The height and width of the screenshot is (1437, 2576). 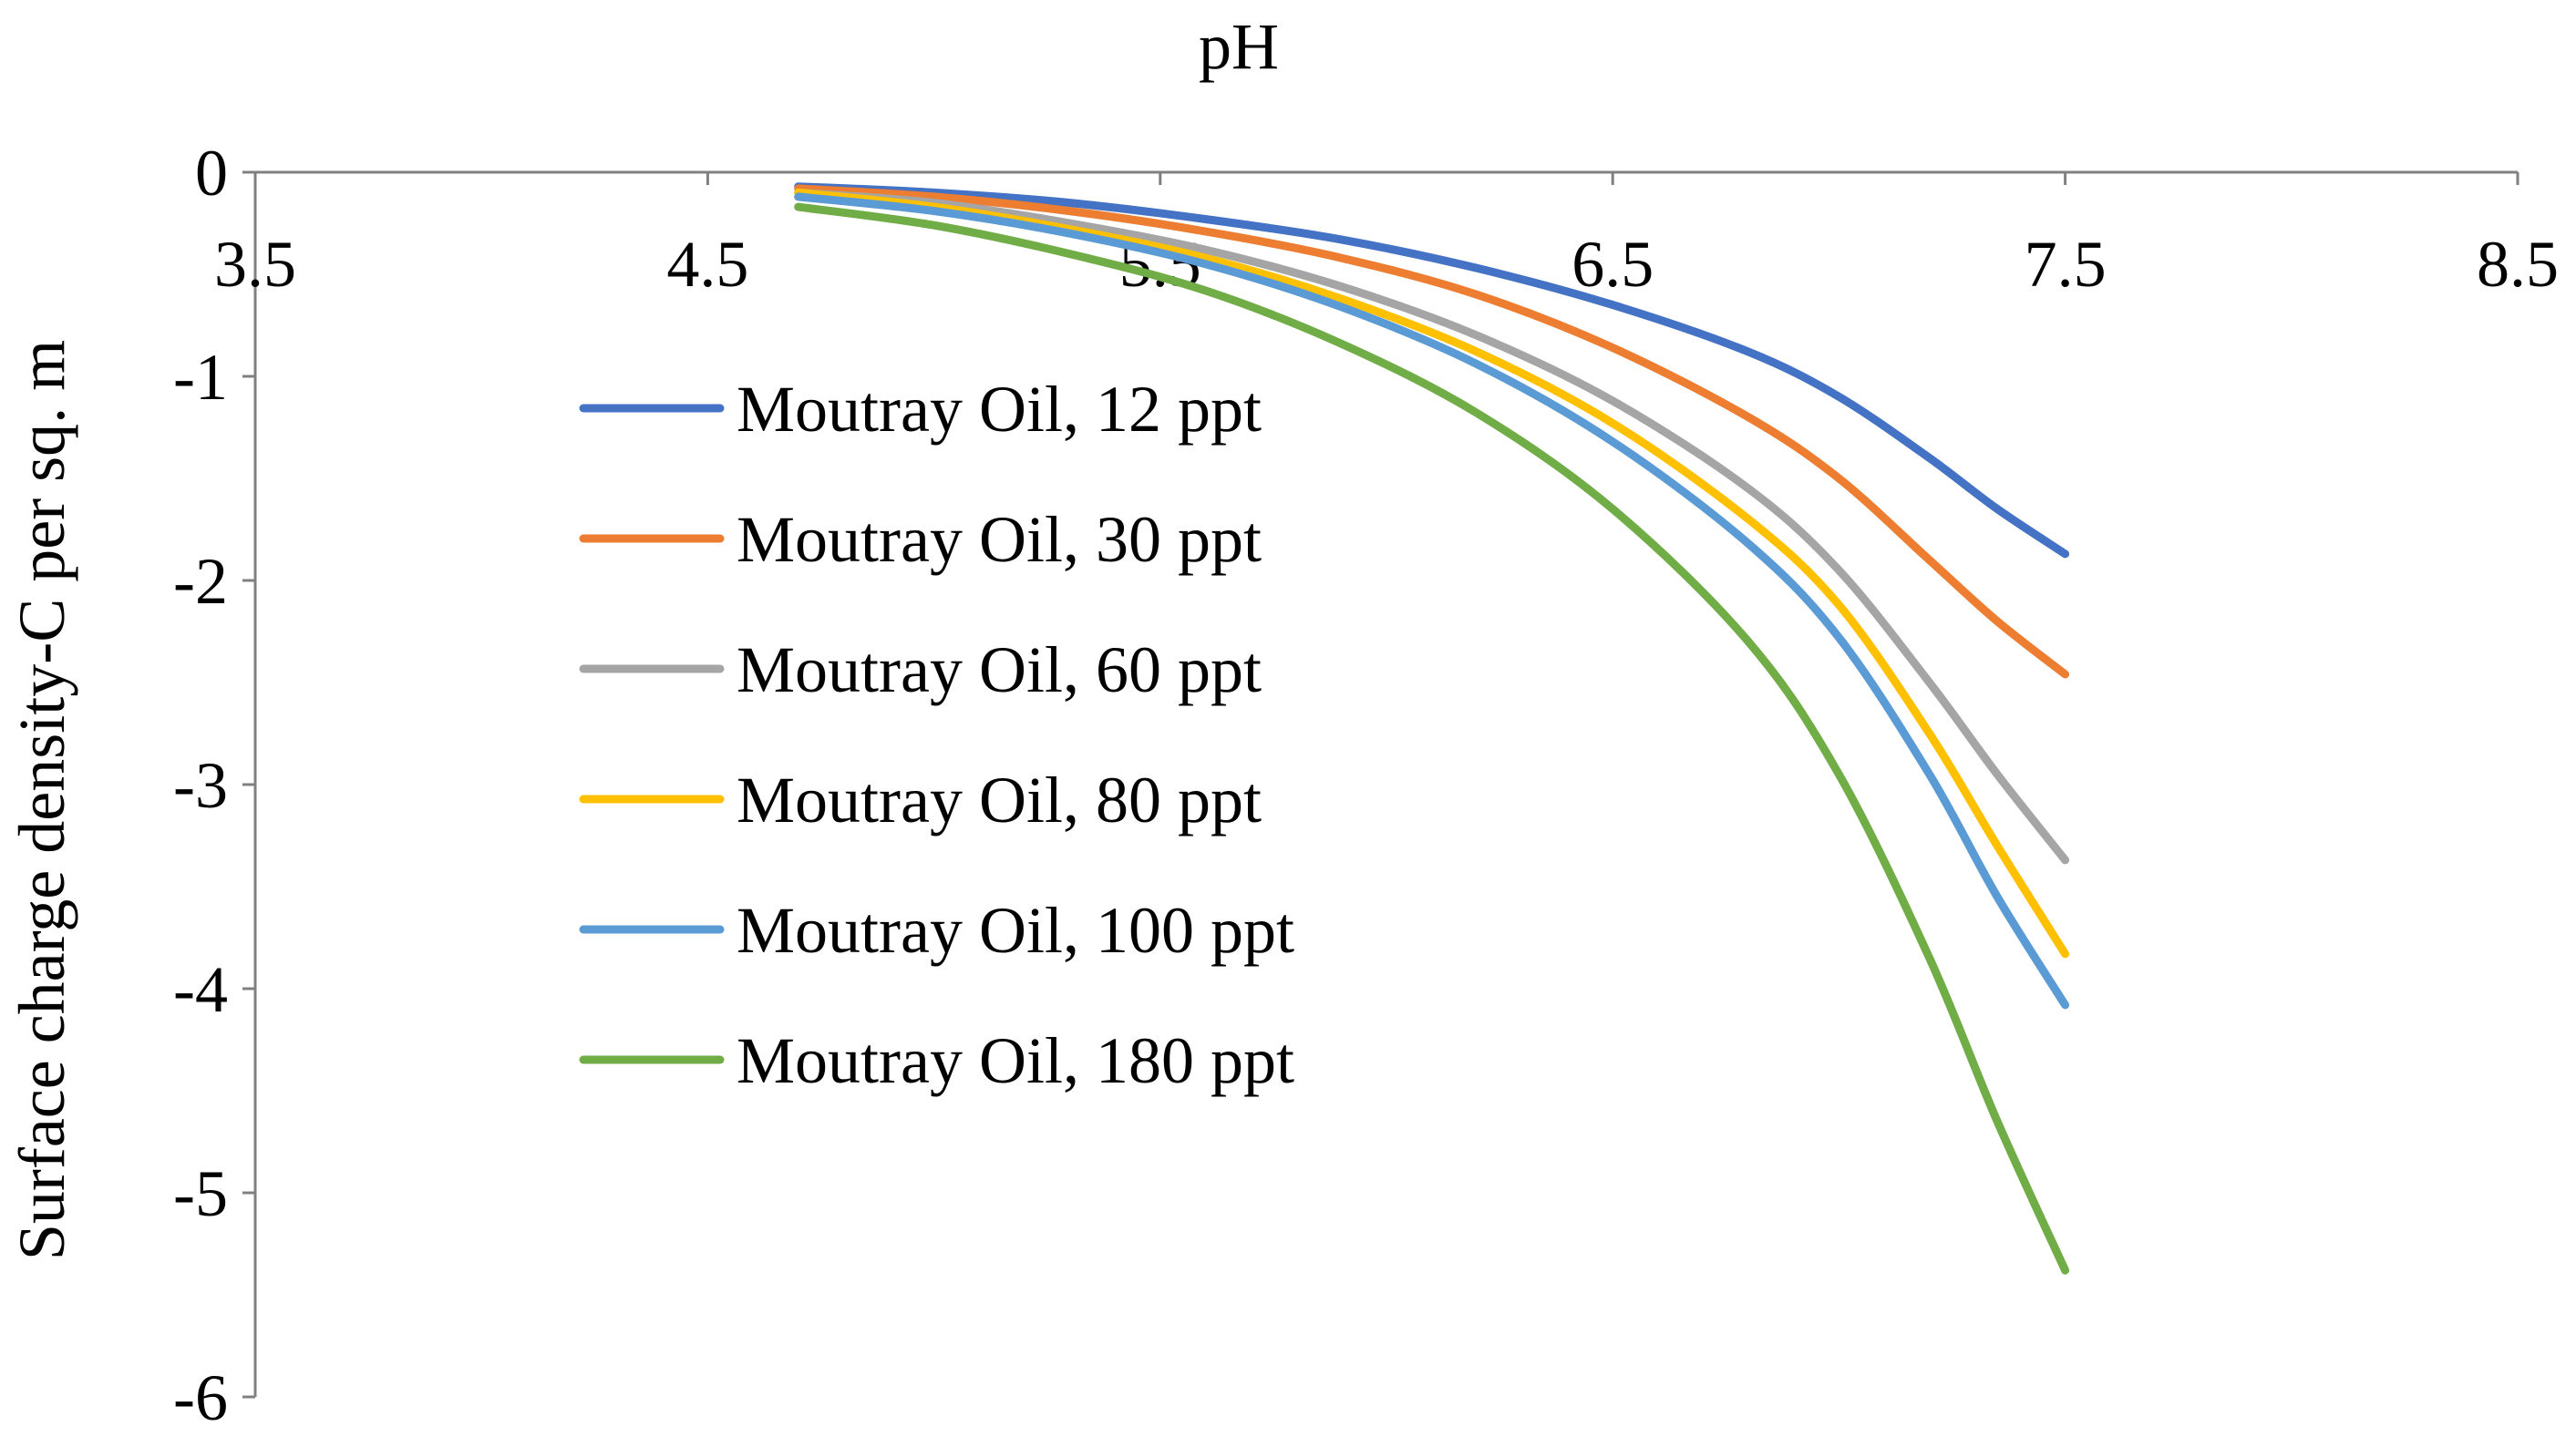 What do you see at coordinates (2066, 264) in the screenshot?
I see `x-tick-label: 7.5` at bounding box center [2066, 264].